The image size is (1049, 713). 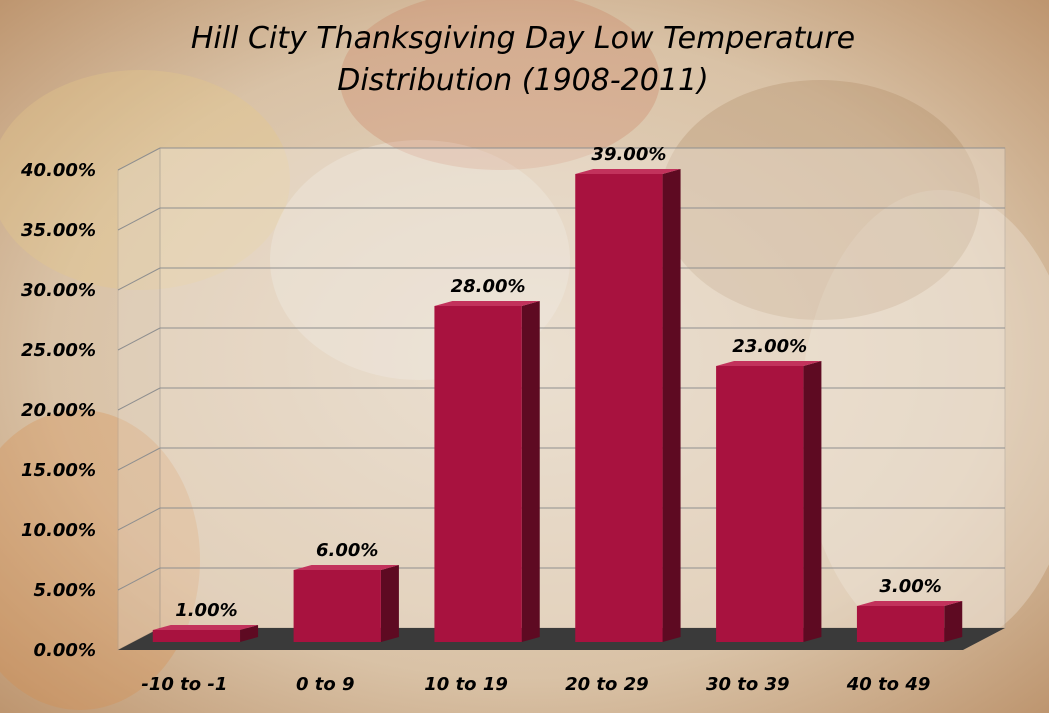 I want to click on x-tick-label: 40 to 49, so click(x=888, y=684).